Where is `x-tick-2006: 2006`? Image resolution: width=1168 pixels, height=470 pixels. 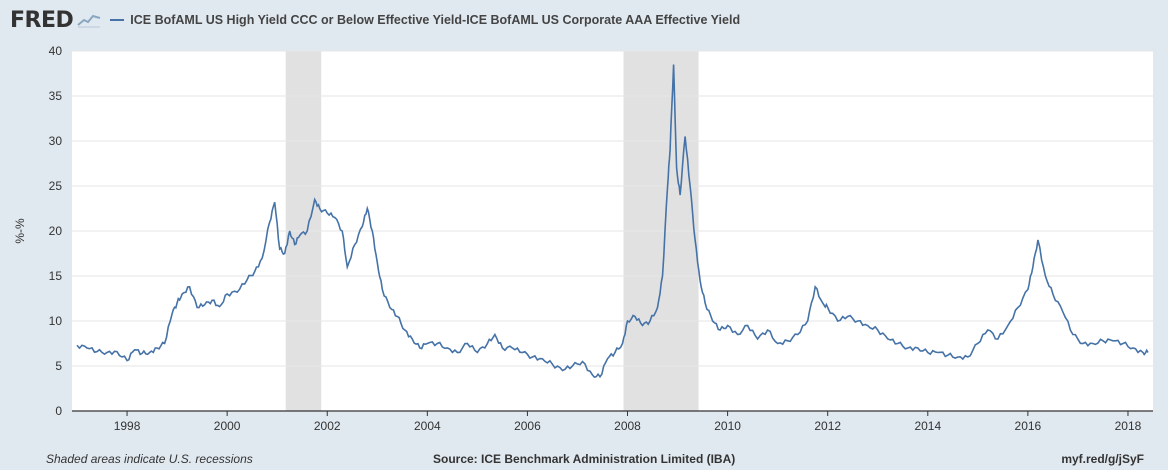
x-tick-2006: 2006 is located at coordinates (527, 426).